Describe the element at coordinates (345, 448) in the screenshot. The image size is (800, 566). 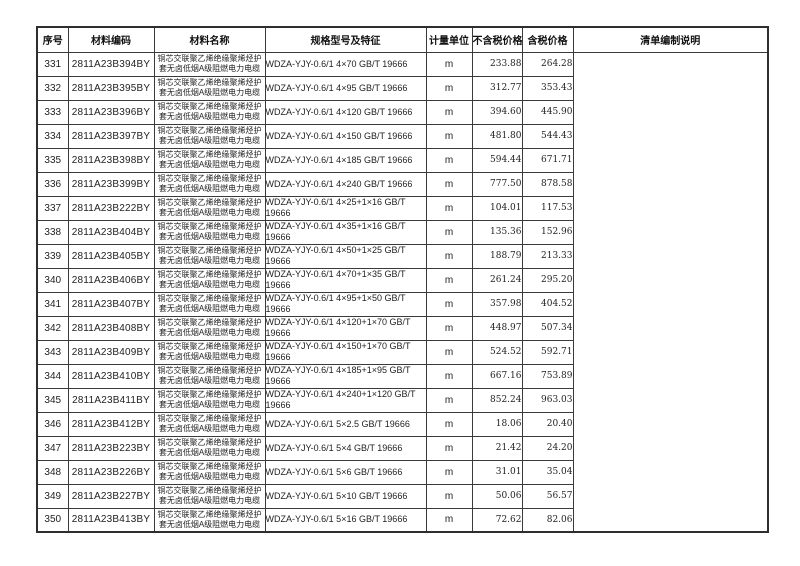
I see `spec-cell: WDZA-YJY-0.6/1 5×4 GB/T 19666` at that location.